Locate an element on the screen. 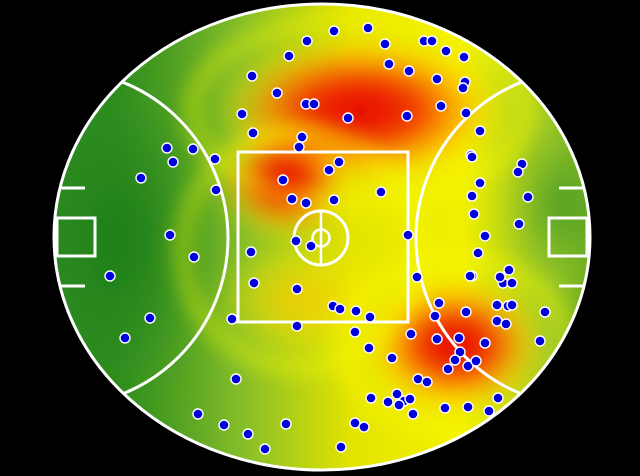  coldzone-right-wing-cool is located at coordinates (540, 205).